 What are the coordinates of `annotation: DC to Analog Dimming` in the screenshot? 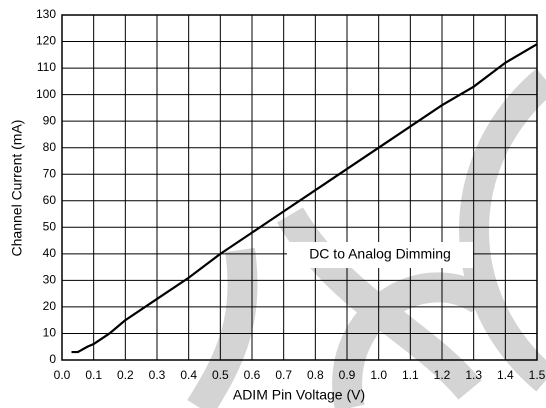 It's located at (380, 254).